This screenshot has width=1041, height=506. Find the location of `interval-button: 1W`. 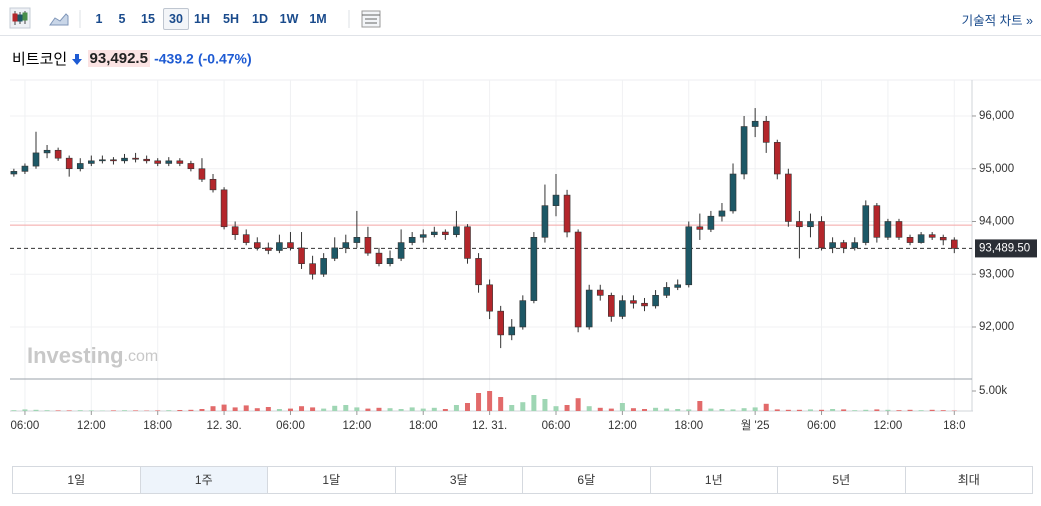

interval-button: 1W is located at coordinates (289, 19).